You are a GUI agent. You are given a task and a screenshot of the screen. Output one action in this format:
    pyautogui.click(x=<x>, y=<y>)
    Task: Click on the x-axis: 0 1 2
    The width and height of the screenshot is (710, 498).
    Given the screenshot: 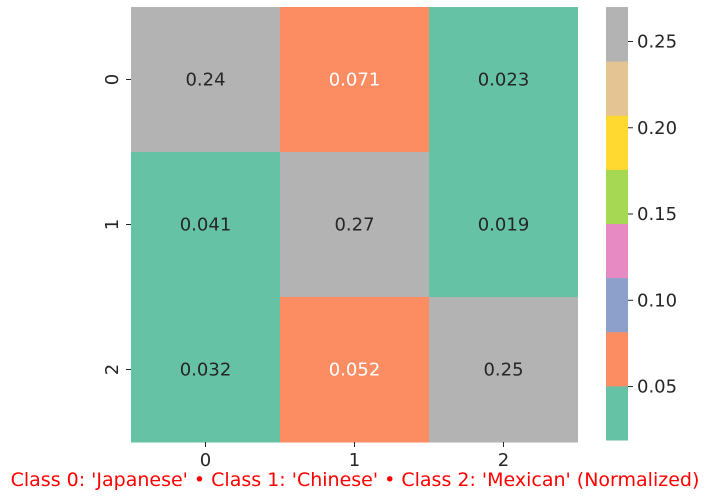 What is the action you would take?
    pyautogui.click(x=354, y=456)
    